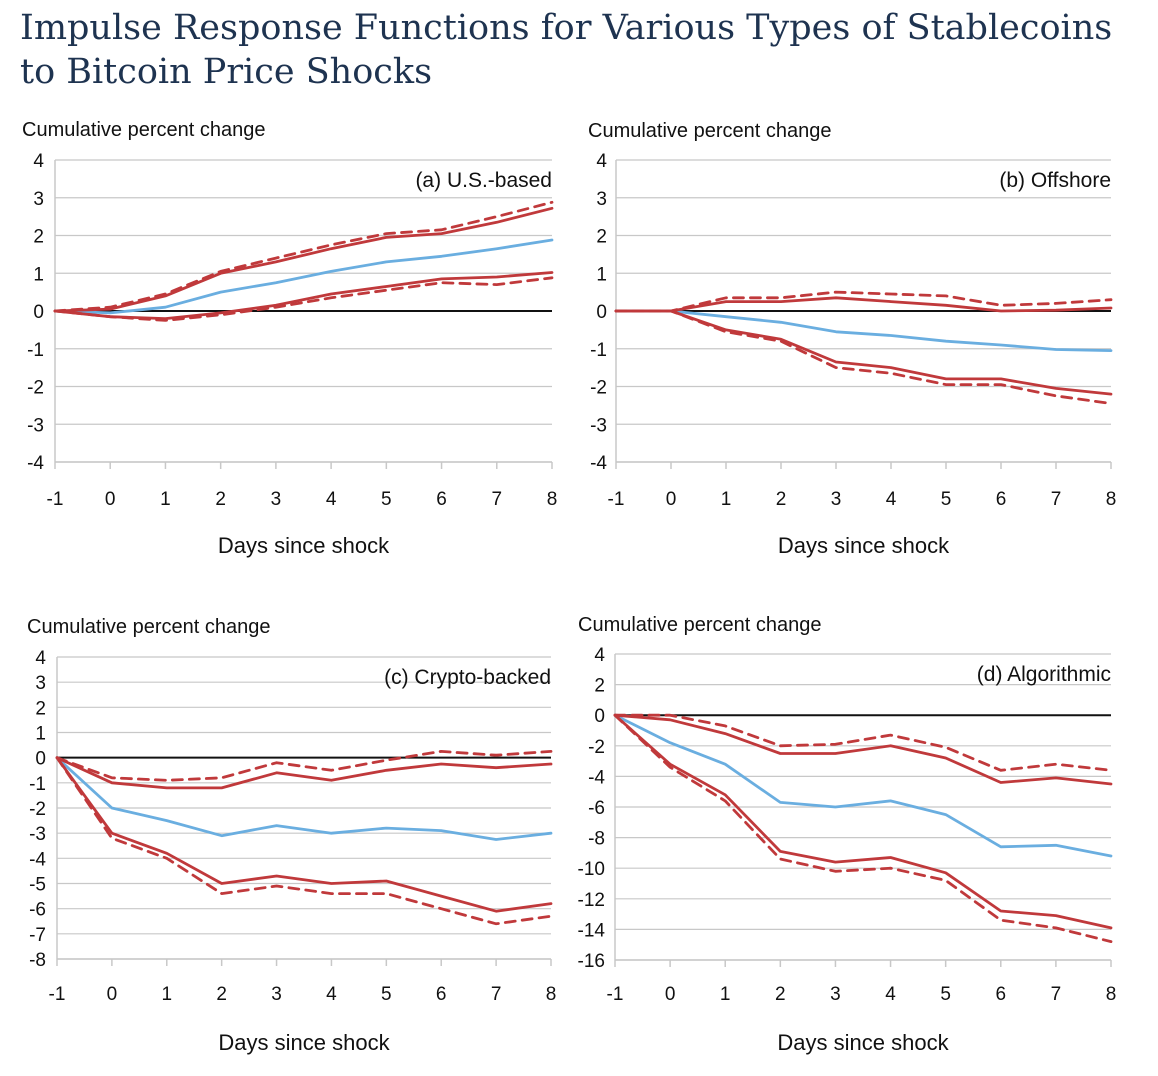 The width and height of the screenshot is (1158, 1076). I want to click on y-tick-label: -7, so click(37, 935).